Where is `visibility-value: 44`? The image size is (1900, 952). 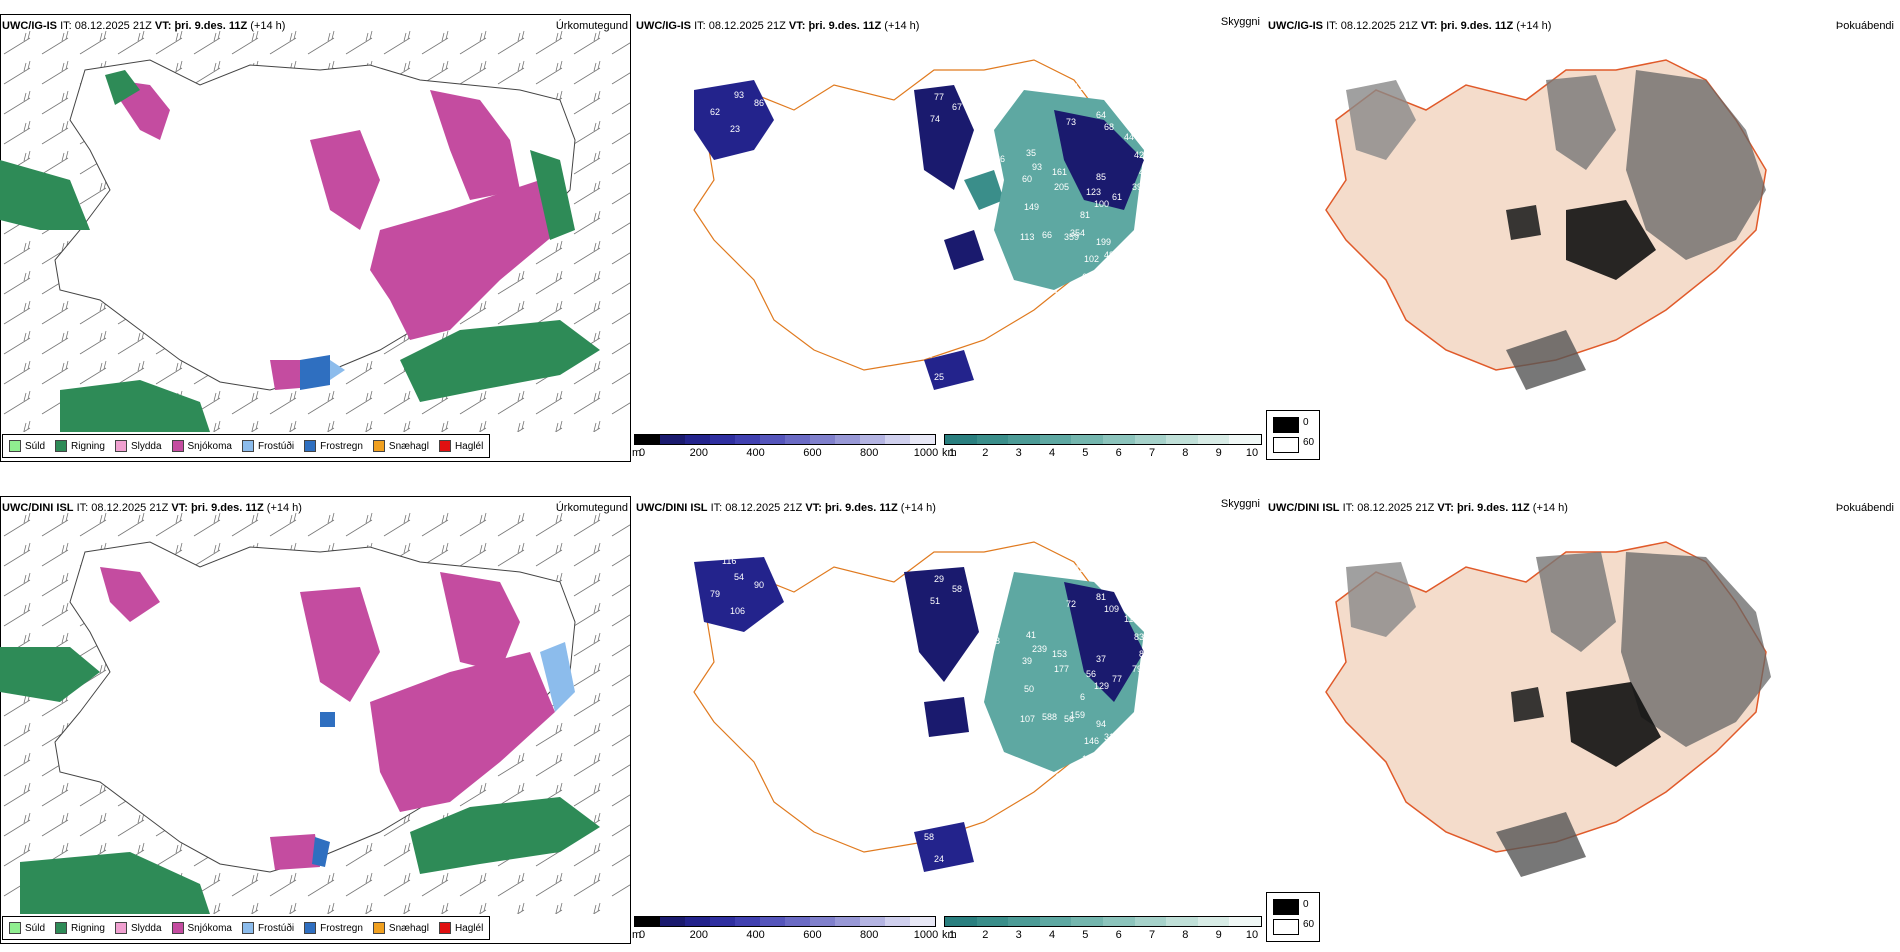 visibility-value: 44 is located at coordinates (1129, 137).